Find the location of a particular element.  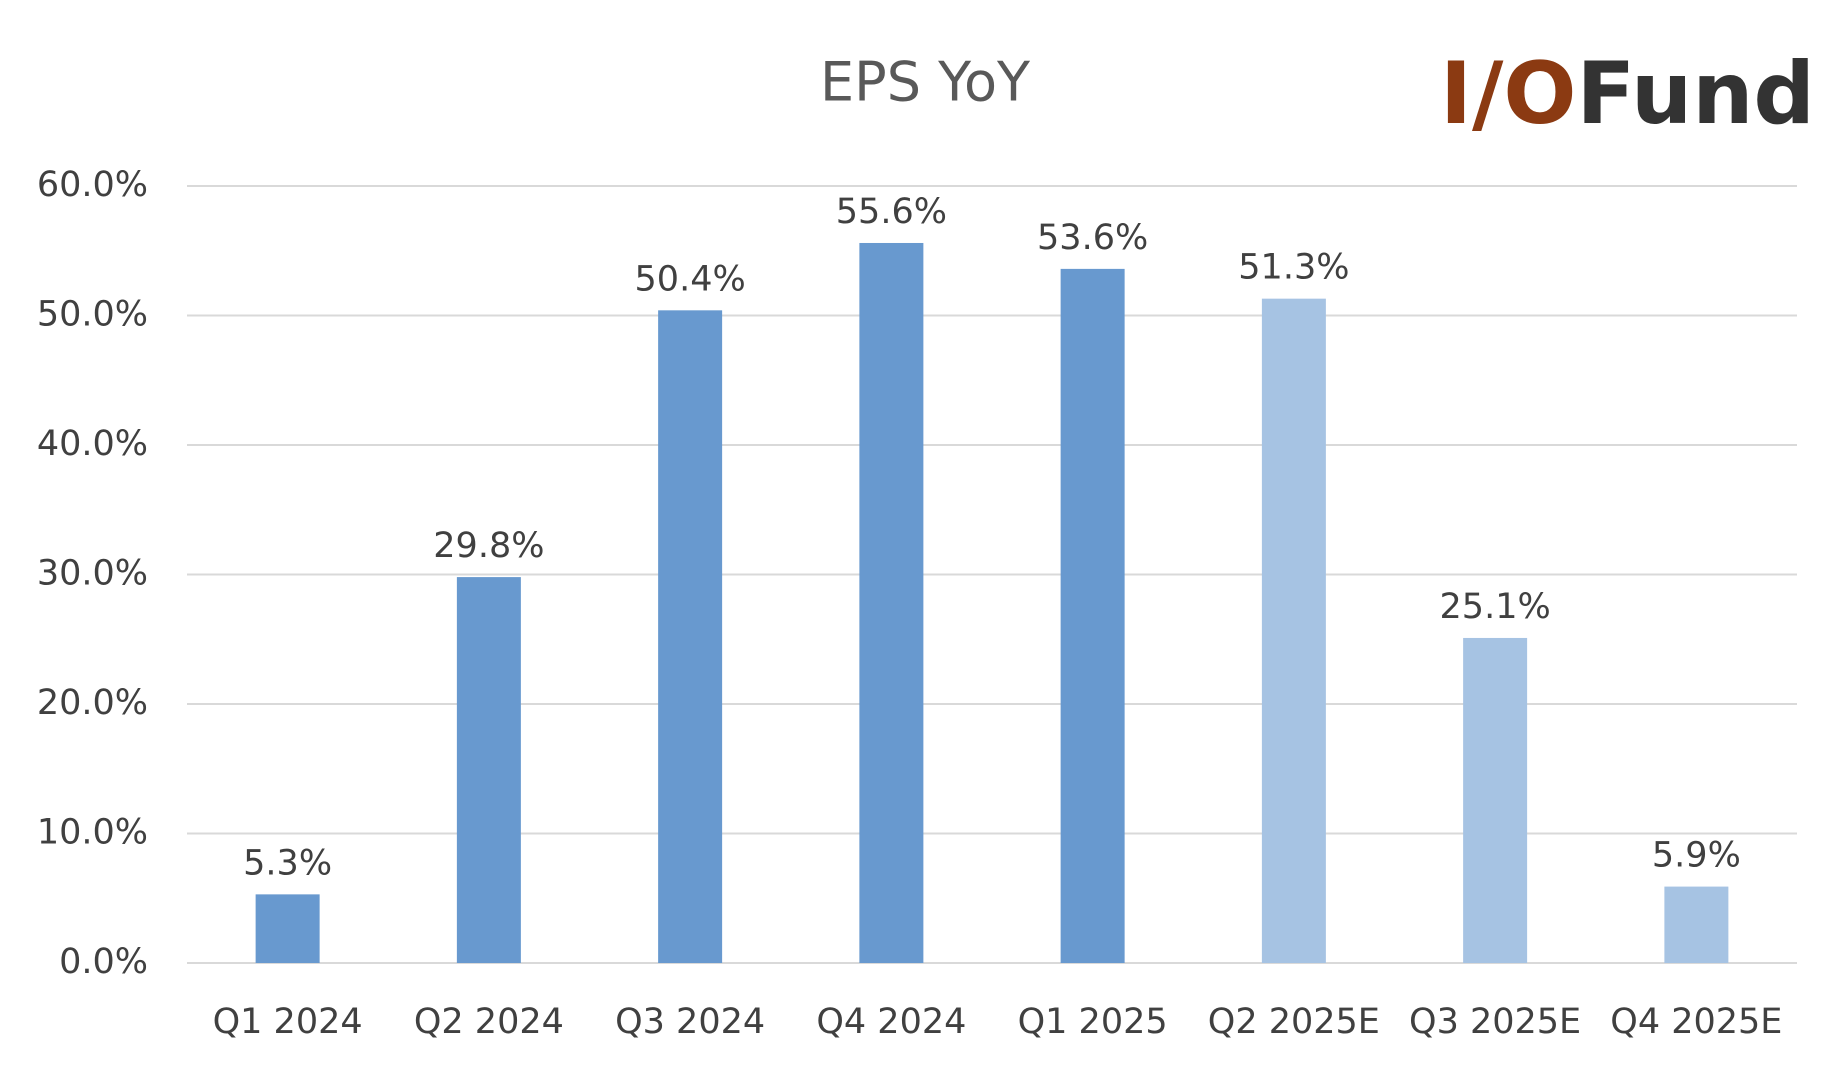

x-tick-label: Q3 2024 is located at coordinates (690, 1022).